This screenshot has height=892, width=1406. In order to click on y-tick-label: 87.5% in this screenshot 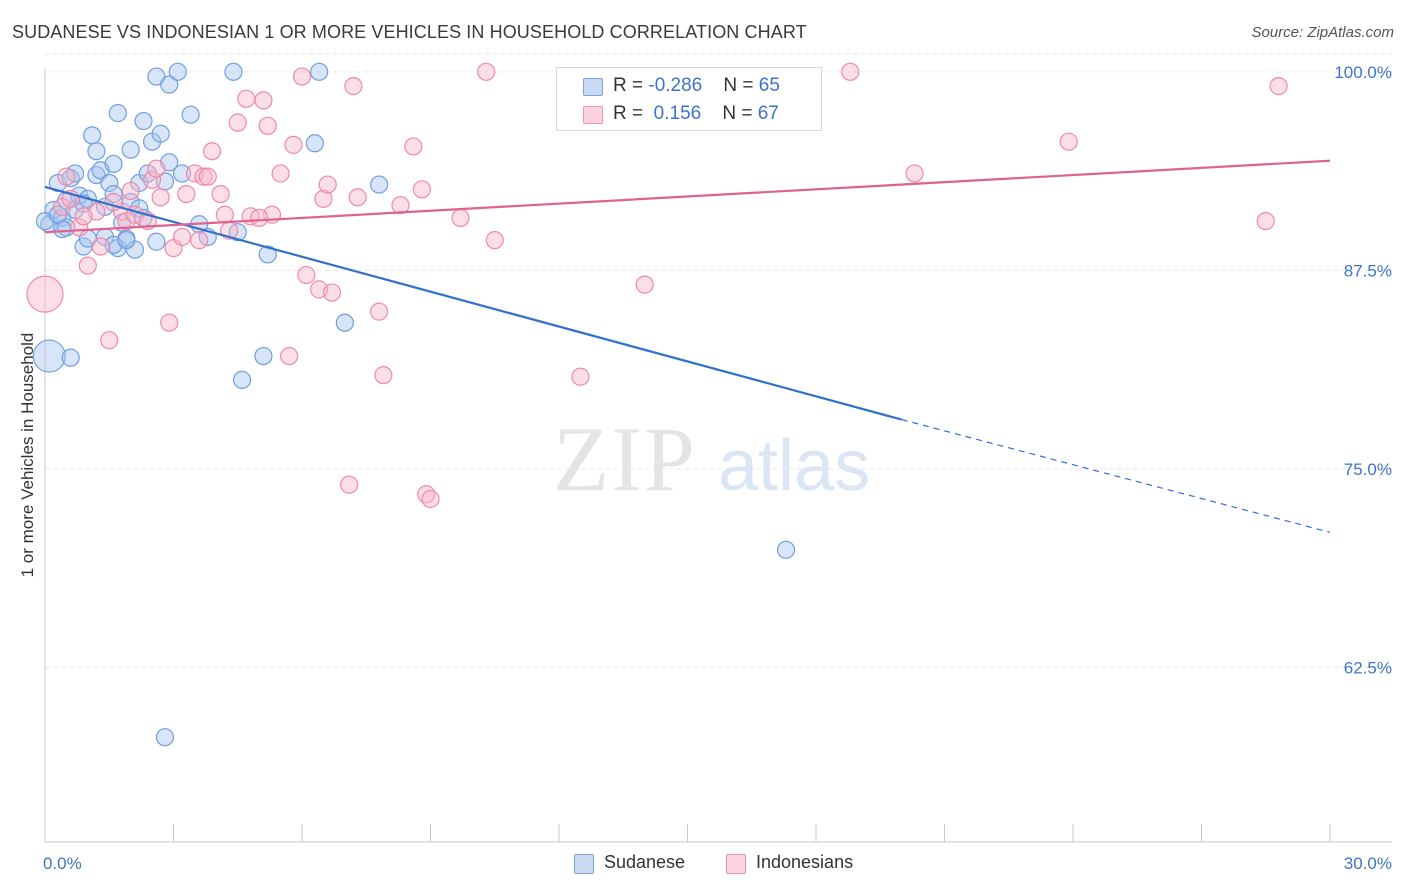, I will do `click(1368, 270)`.